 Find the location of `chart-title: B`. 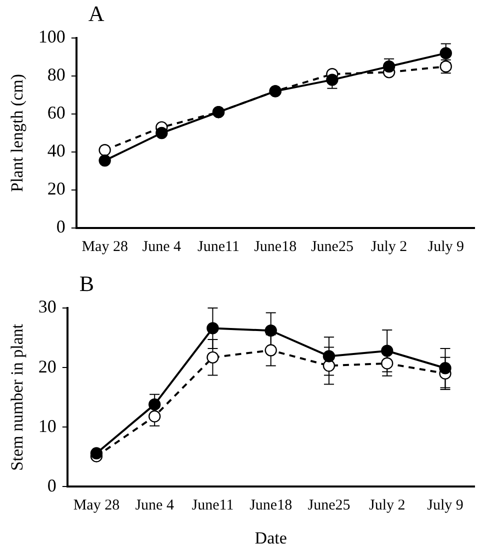

chart-title: B is located at coordinates (86, 283).